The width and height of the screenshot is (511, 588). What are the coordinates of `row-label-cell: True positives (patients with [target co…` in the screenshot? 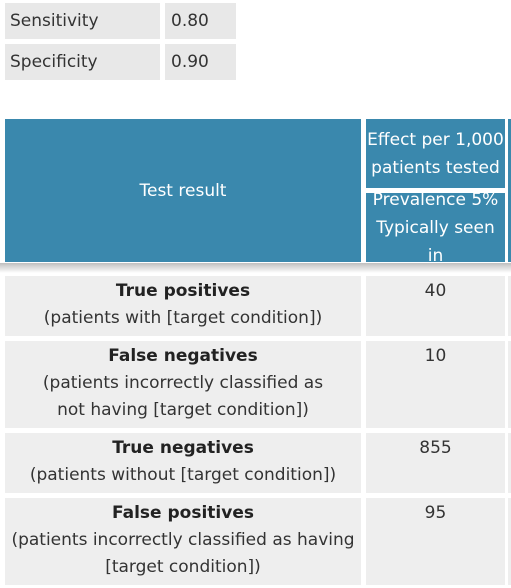 It's located at (183, 306).